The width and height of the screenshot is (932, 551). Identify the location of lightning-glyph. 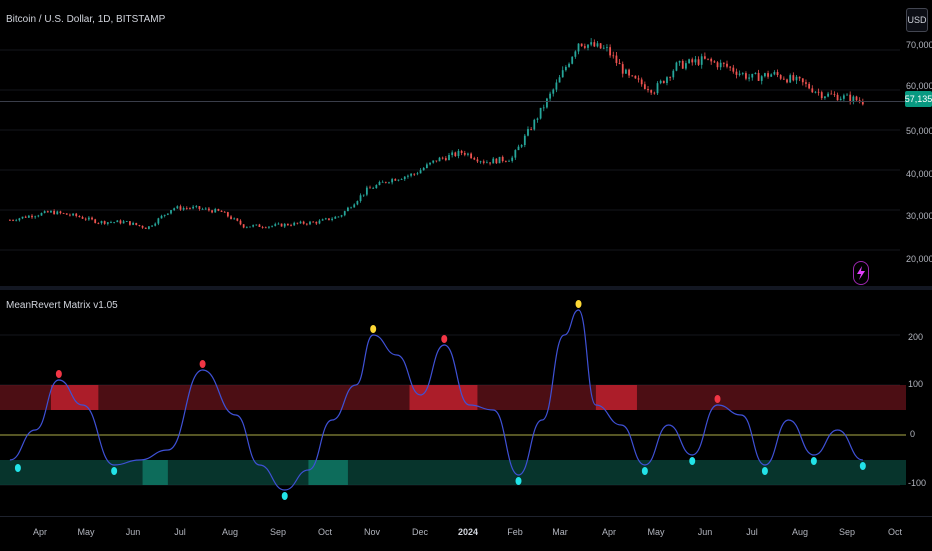
(861, 273).